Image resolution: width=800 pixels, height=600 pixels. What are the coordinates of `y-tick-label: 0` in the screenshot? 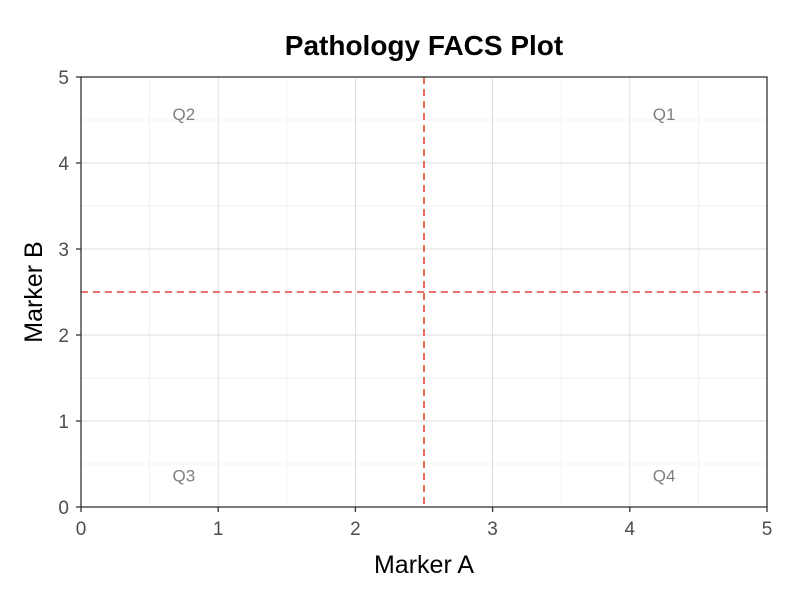 It's located at (63, 508).